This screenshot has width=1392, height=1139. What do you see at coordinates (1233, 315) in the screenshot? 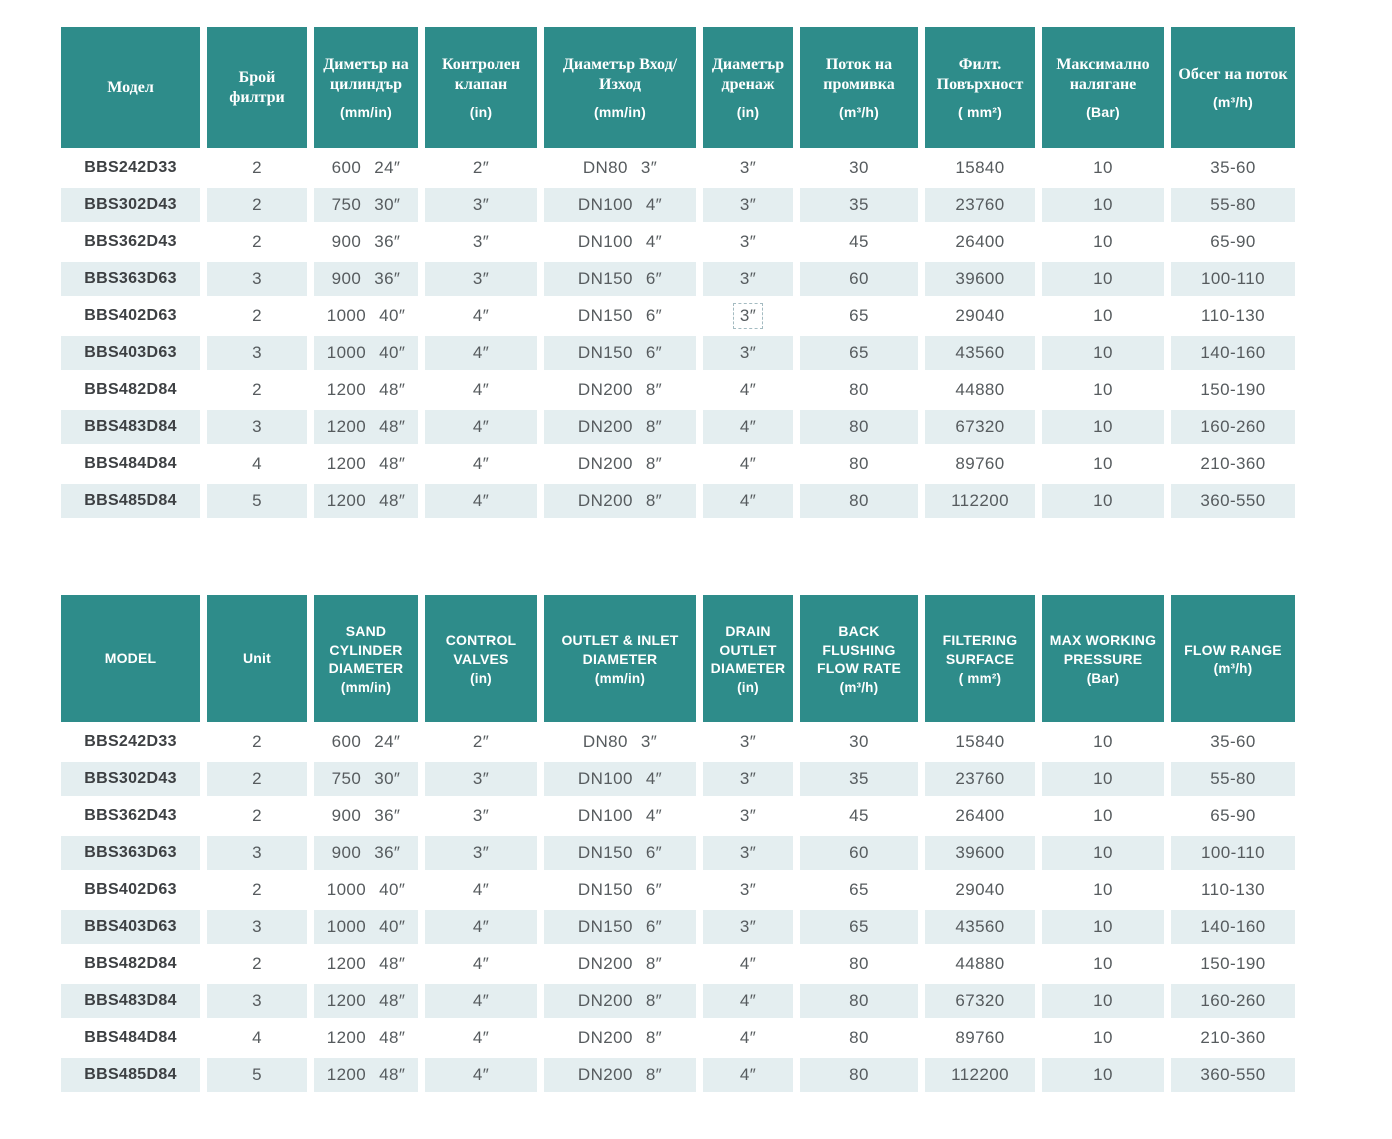
I see `cell-flow-range: 110-130` at bounding box center [1233, 315].